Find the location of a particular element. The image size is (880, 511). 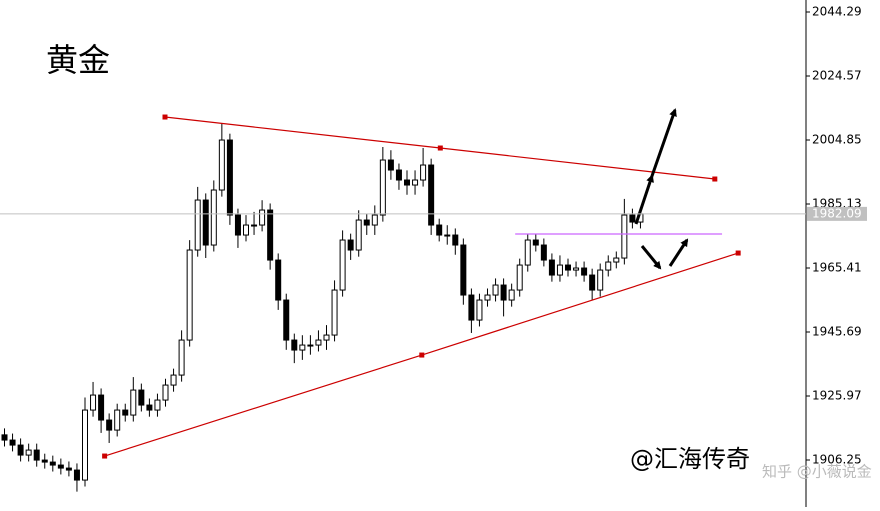

chart-title: 黄金 is located at coordinates (78, 60).